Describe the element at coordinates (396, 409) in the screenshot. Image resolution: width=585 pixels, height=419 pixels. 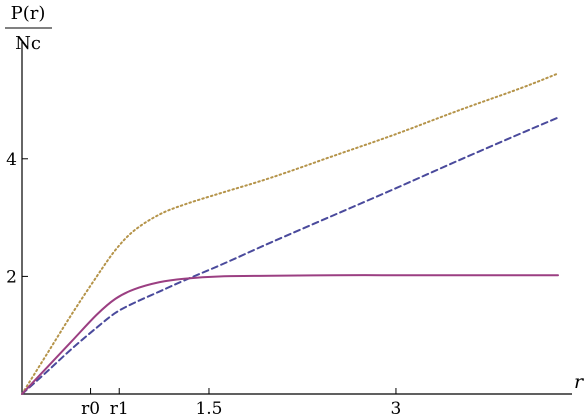
I see `x-tick-label: 3` at that location.